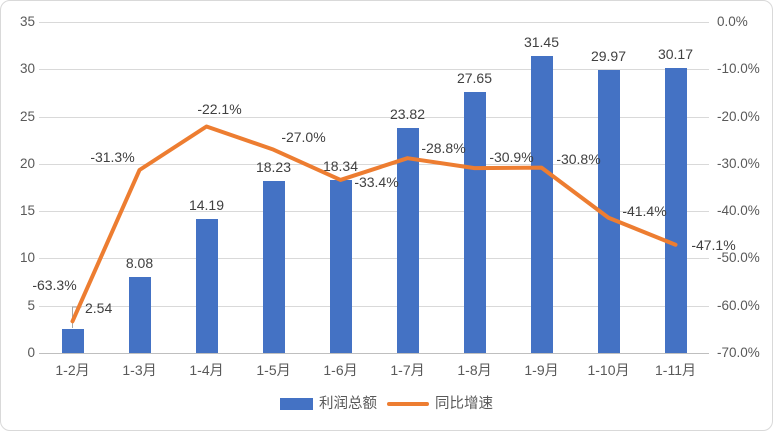  I want to click on line-point-label: -28.8%, so click(443, 148).